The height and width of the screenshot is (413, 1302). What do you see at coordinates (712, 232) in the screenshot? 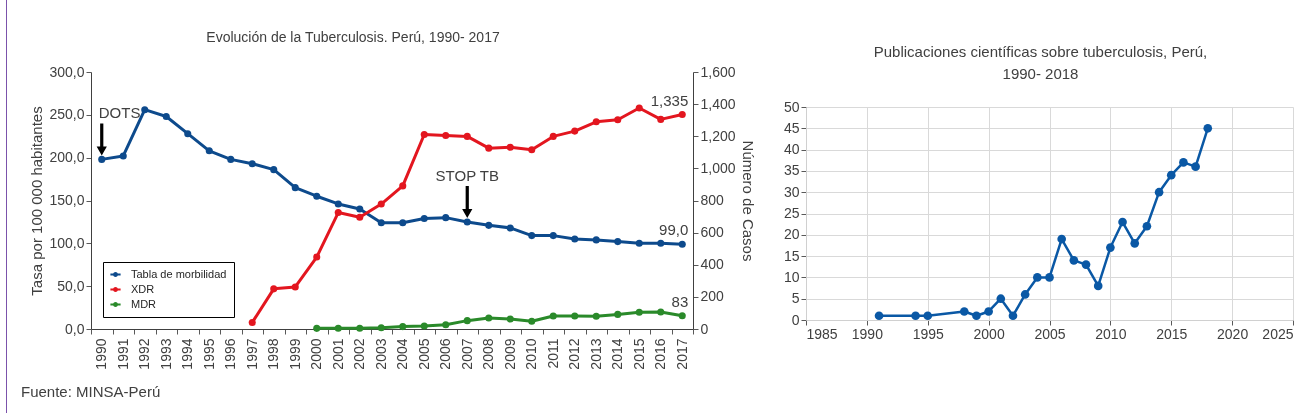
I see `y2-tick-label: 600` at bounding box center [712, 232].